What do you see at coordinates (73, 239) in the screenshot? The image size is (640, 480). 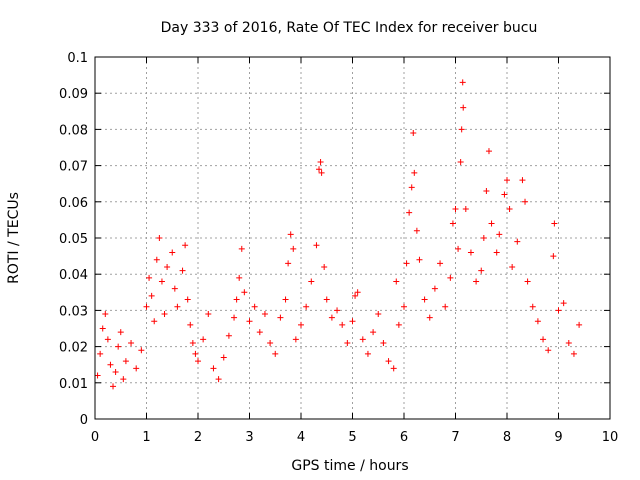 I see `y-tick-label: 0.05` at bounding box center [73, 239].